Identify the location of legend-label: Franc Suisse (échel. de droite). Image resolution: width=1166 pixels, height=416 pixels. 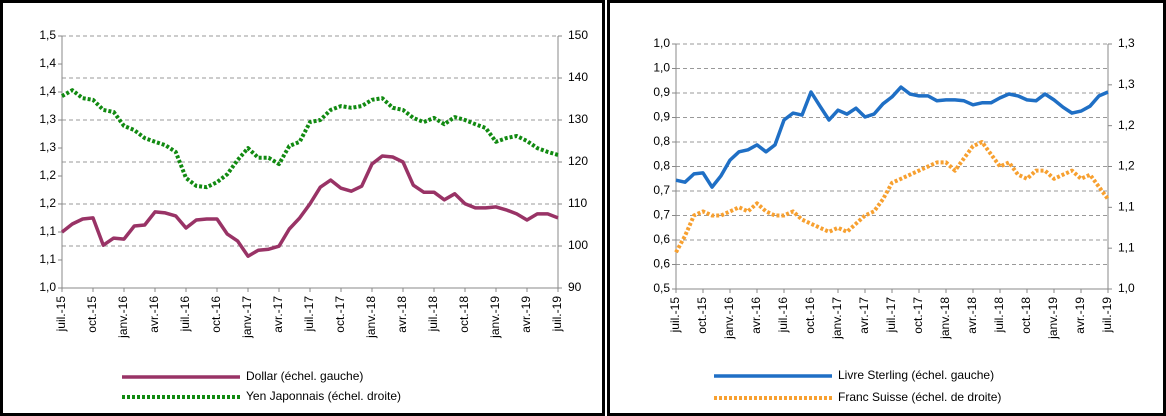
(919, 397).